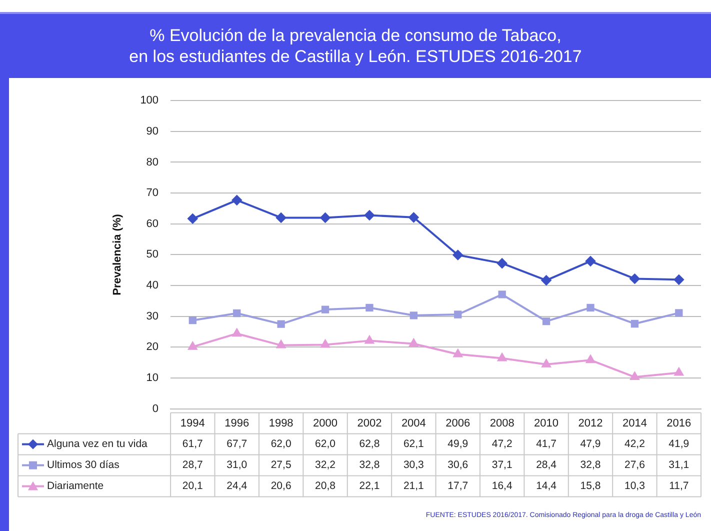  I want to click on data-label: 20,1, so click(193, 486).